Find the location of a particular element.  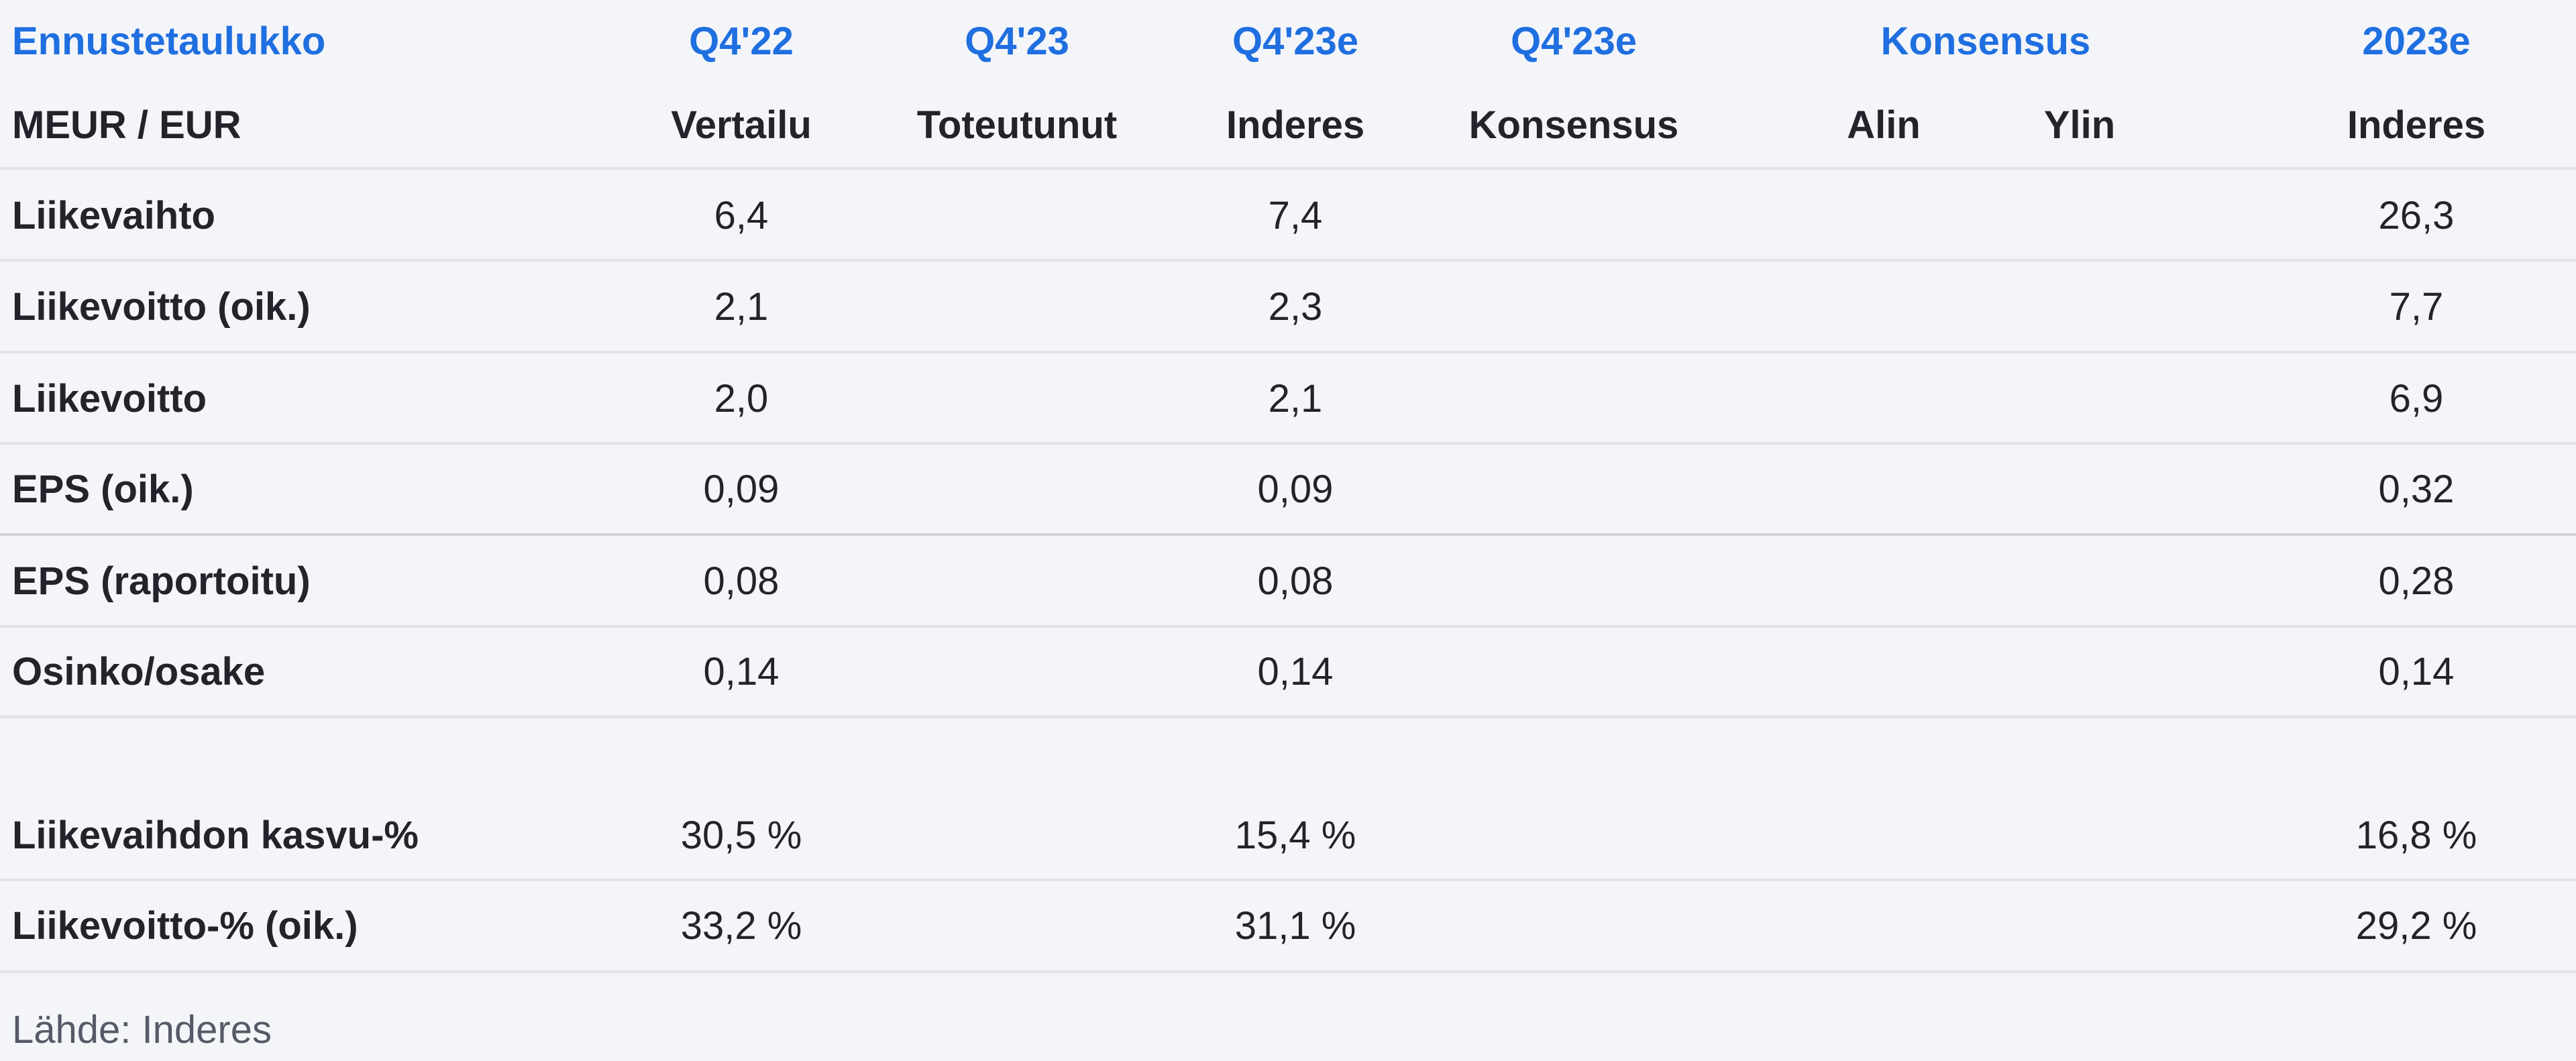

row-label: Liikevaihdon kasvu-% is located at coordinates (215, 835).